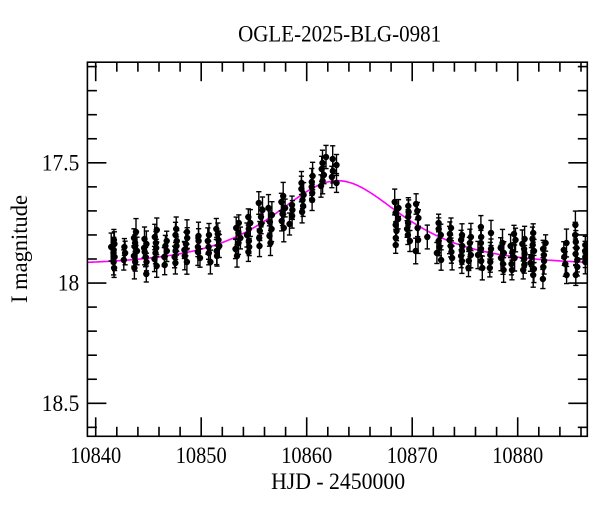 Image resolution: width=600 pixels, height=512 pixels. Describe the element at coordinates (61, 162) in the screenshot. I see `svg-text: 17.5` at that location.